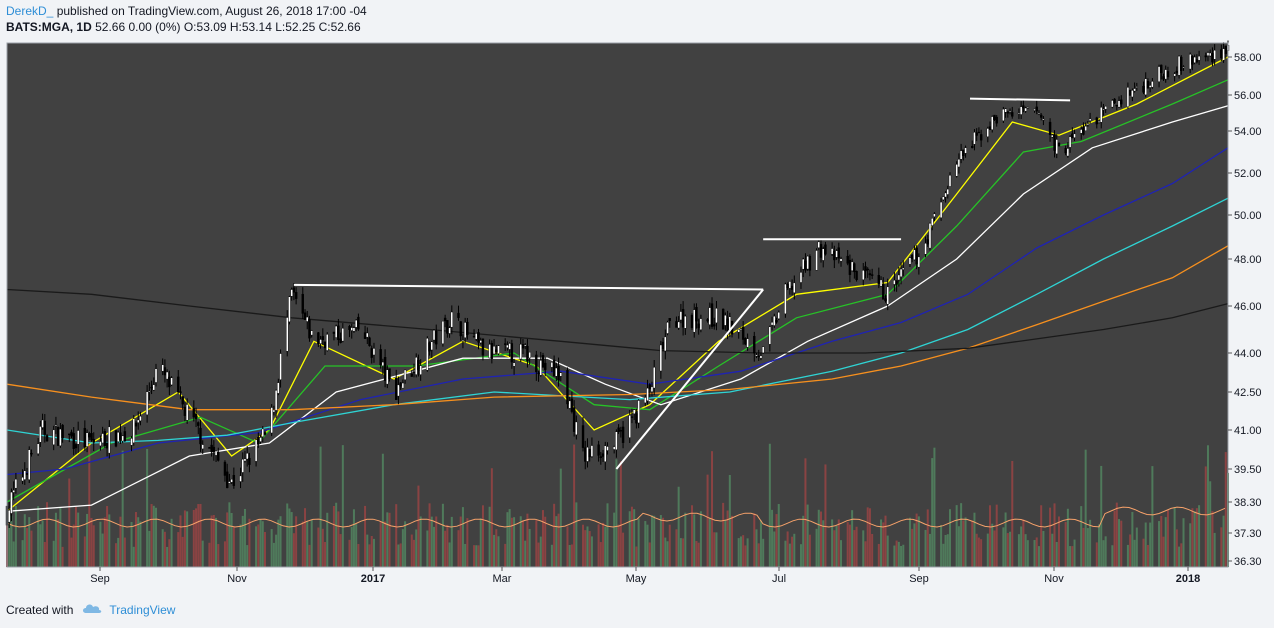  What do you see at coordinates (645, 576) in the screenshot?
I see `time-axis: Sep Nov 2017 Mar May Jul Sep Nov 2018` at bounding box center [645, 576].